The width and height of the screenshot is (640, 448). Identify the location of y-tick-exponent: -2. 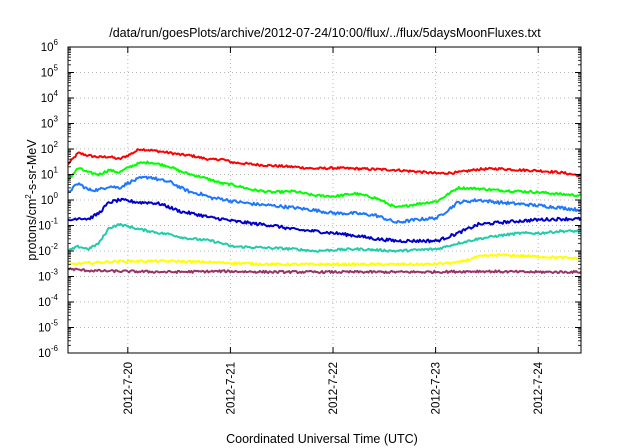
(55, 246).